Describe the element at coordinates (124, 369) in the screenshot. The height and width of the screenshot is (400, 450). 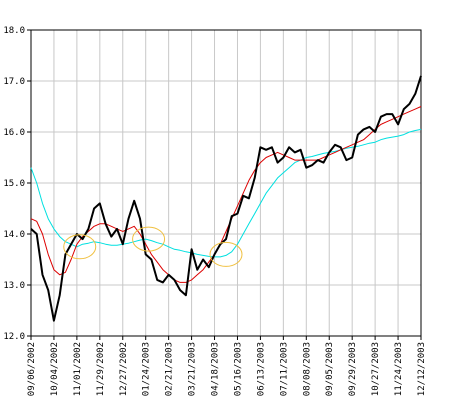
I see `x-tick-label: 12/27/2002` at that location.